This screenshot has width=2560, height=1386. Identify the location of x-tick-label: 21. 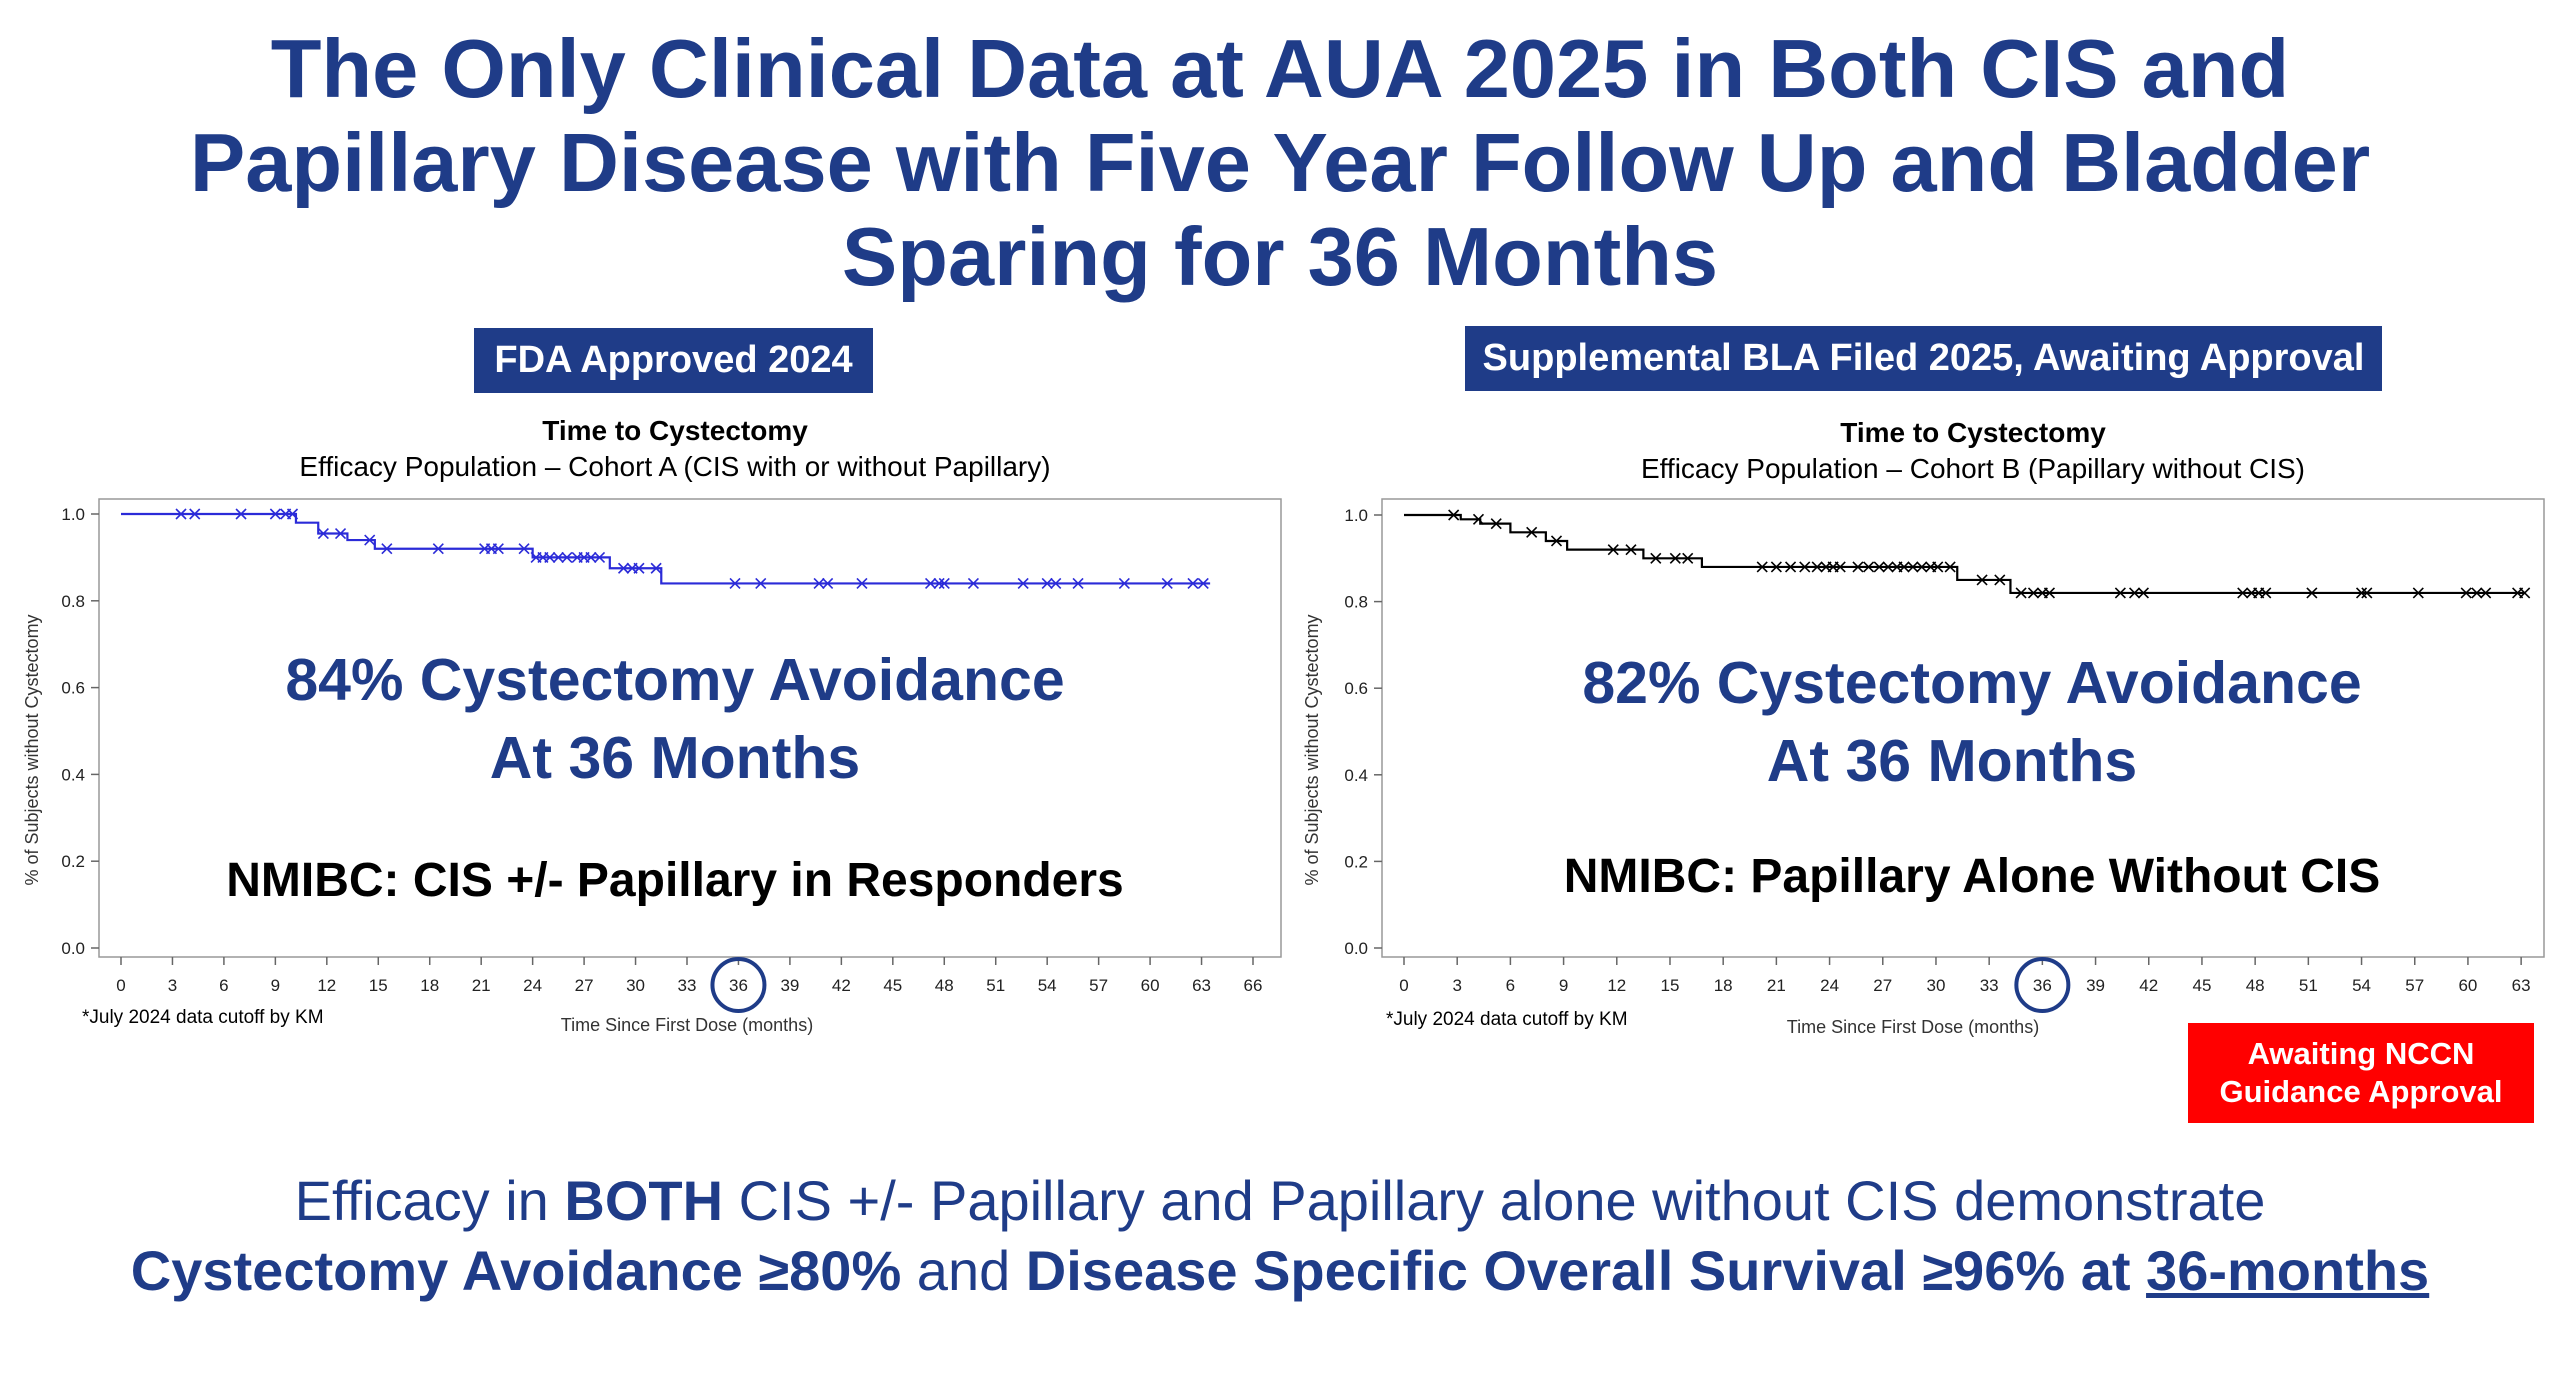
(481, 985).